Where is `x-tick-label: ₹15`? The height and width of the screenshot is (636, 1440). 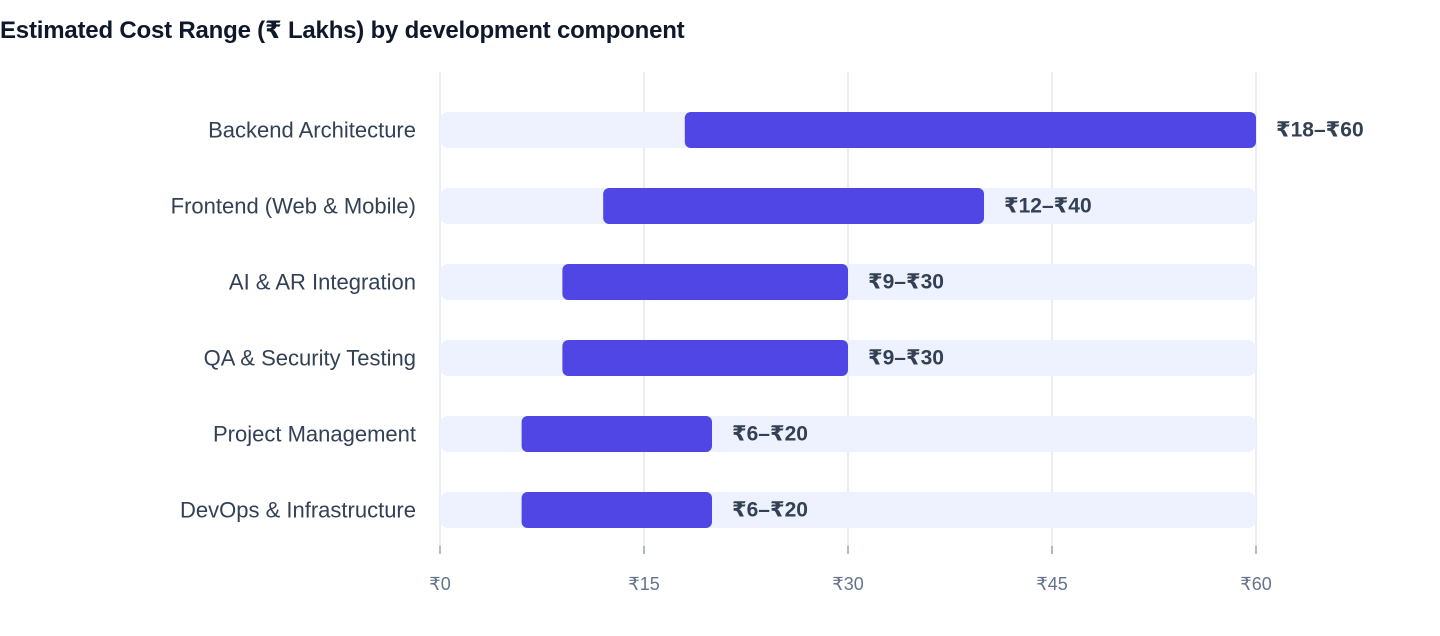
x-tick-label: ₹15 is located at coordinates (643, 584).